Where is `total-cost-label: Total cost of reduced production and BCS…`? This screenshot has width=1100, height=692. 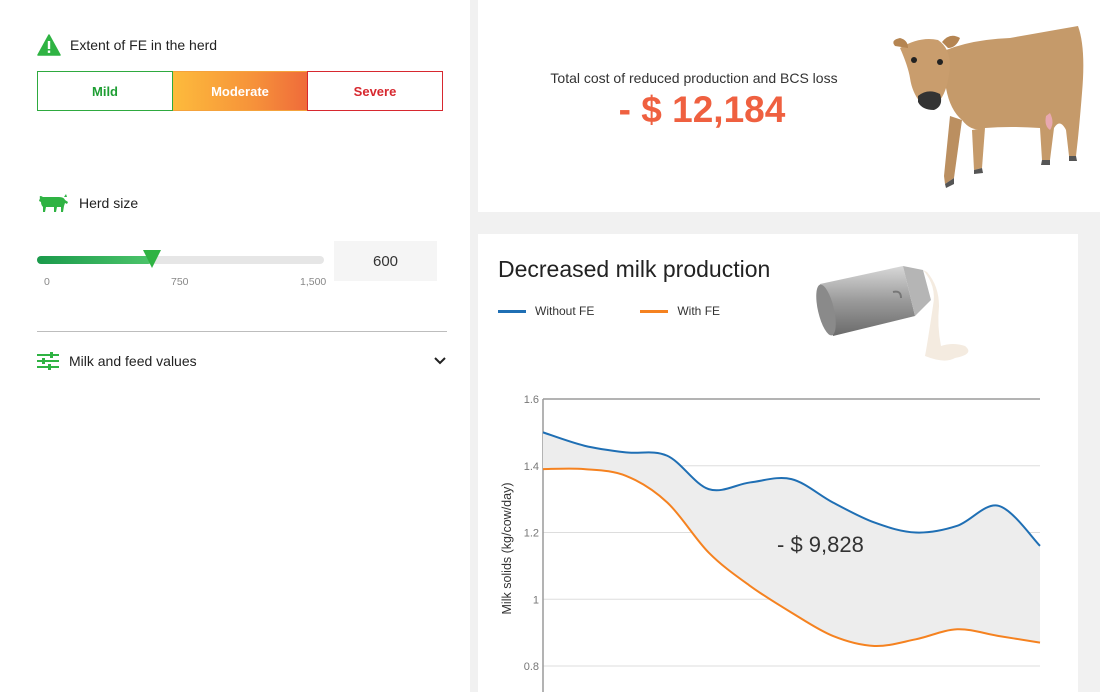
total-cost-label: Total cost of reduced production and BCS… is located at coordinates (694, 78).